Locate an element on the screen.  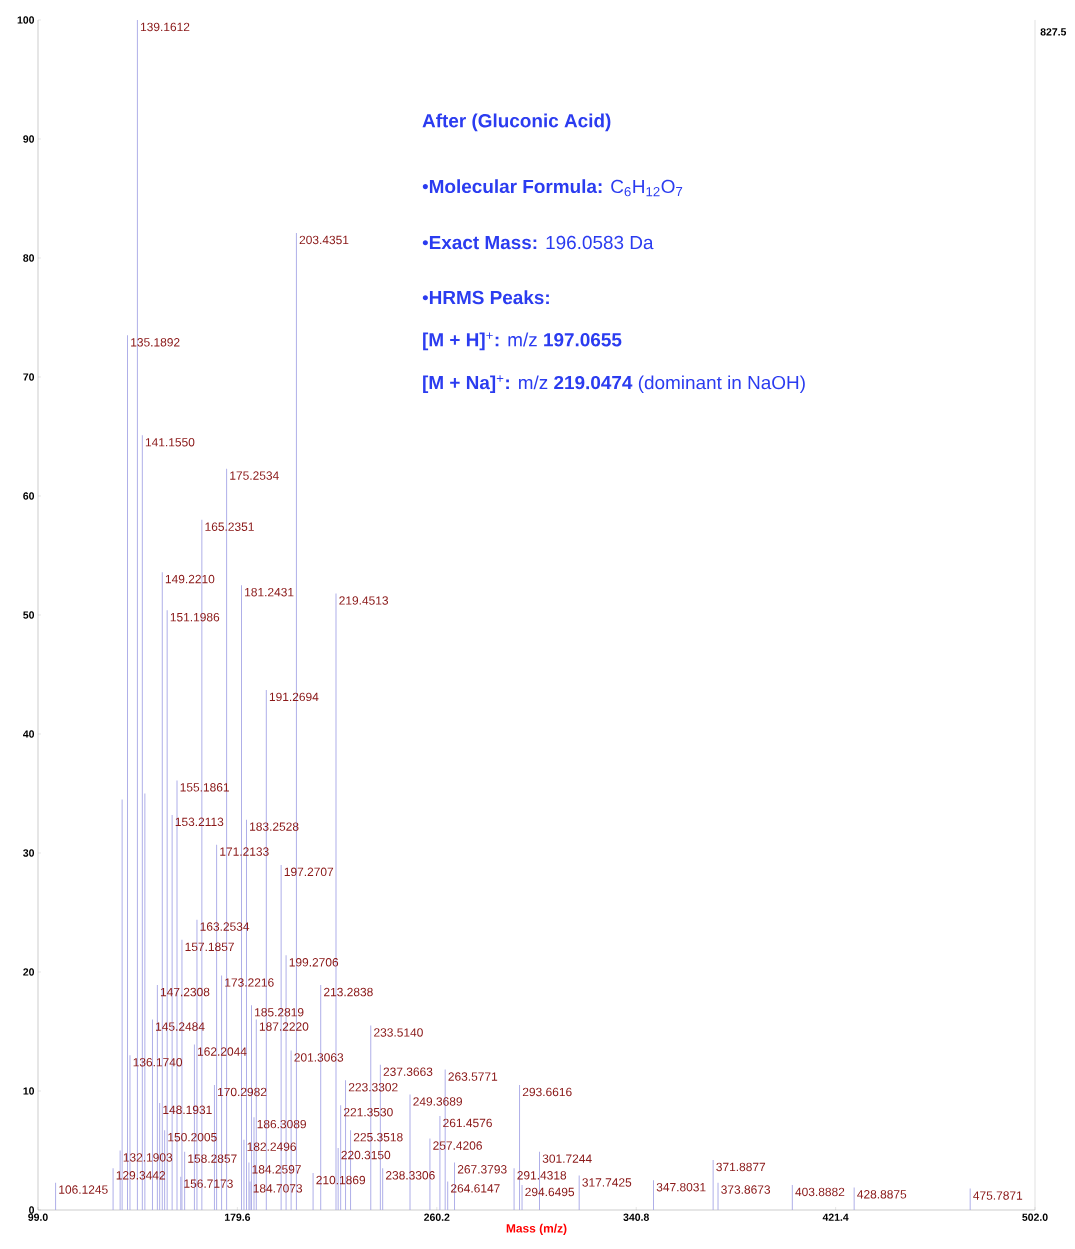
annotation: 428.8875 is located at coordinates (882, 1194).